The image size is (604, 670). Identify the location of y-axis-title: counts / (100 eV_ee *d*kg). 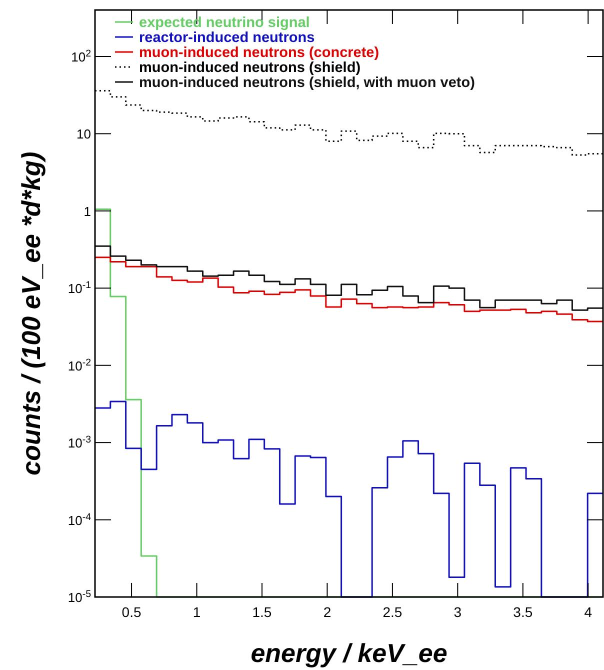
(31, 314).